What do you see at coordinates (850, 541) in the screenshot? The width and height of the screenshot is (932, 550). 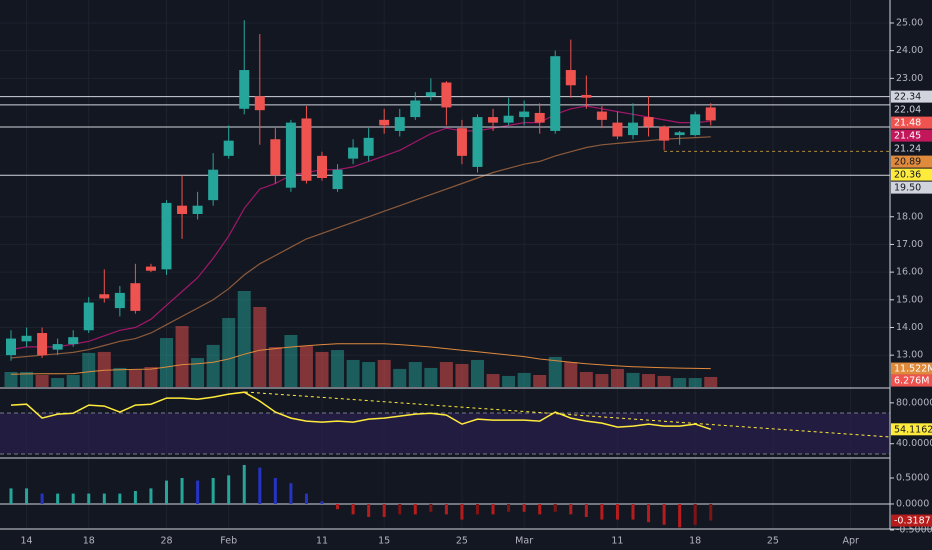 I see `x-tick-label: Apr` at bounding box center [850, 541].